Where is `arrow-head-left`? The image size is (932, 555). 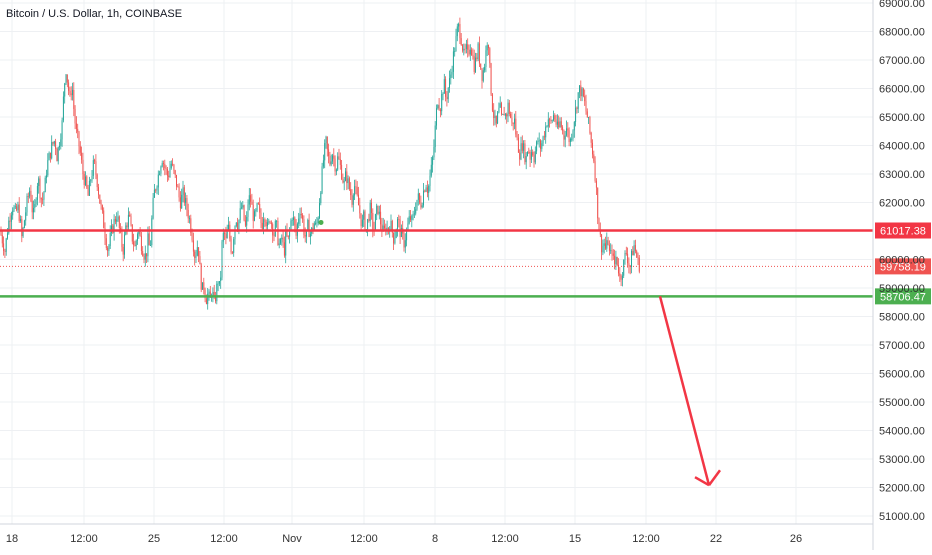 arrow-head-left is located at coordinates (702, 481).